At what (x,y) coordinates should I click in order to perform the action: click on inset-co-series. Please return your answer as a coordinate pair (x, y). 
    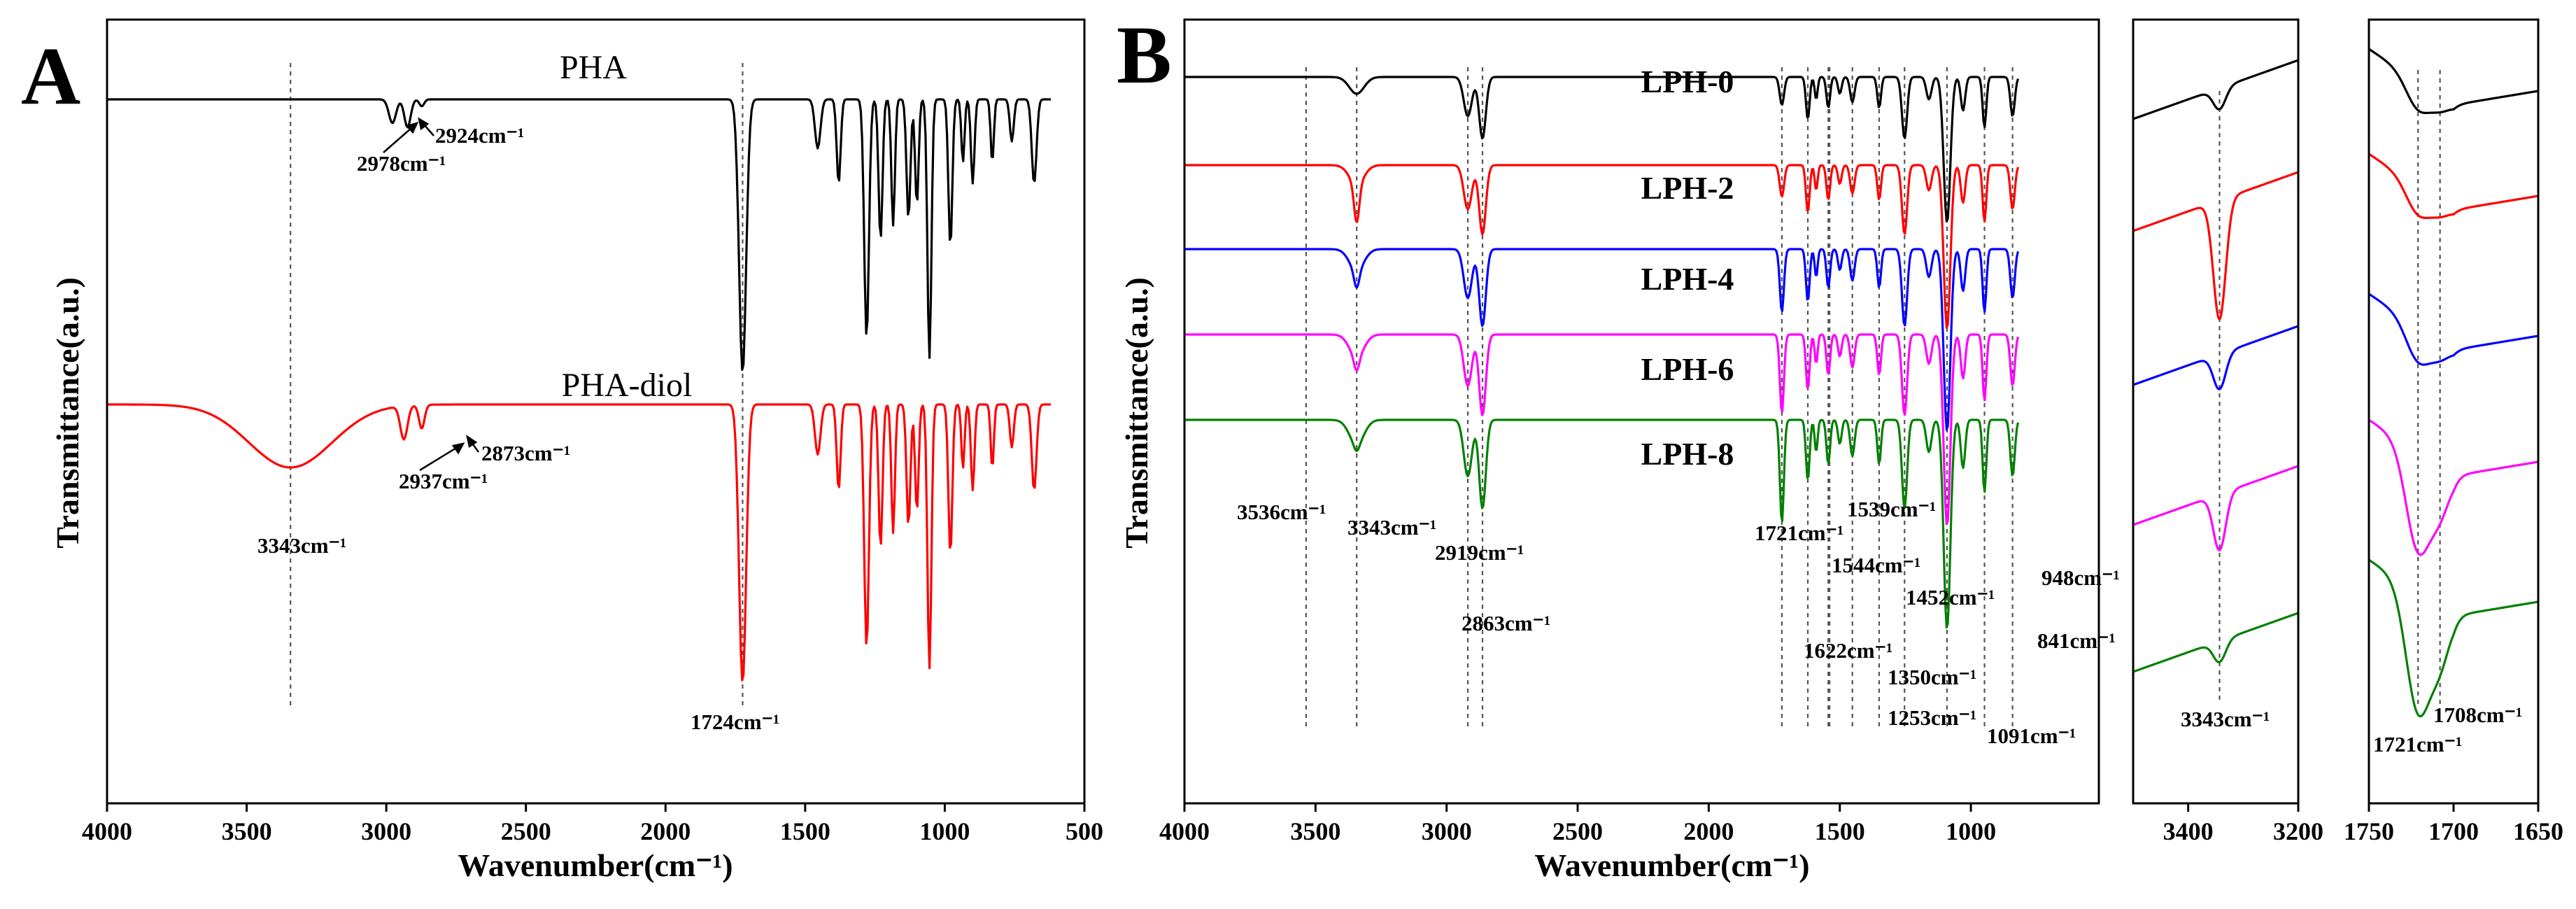
    Looking at the image, I should click on (2454, 383).